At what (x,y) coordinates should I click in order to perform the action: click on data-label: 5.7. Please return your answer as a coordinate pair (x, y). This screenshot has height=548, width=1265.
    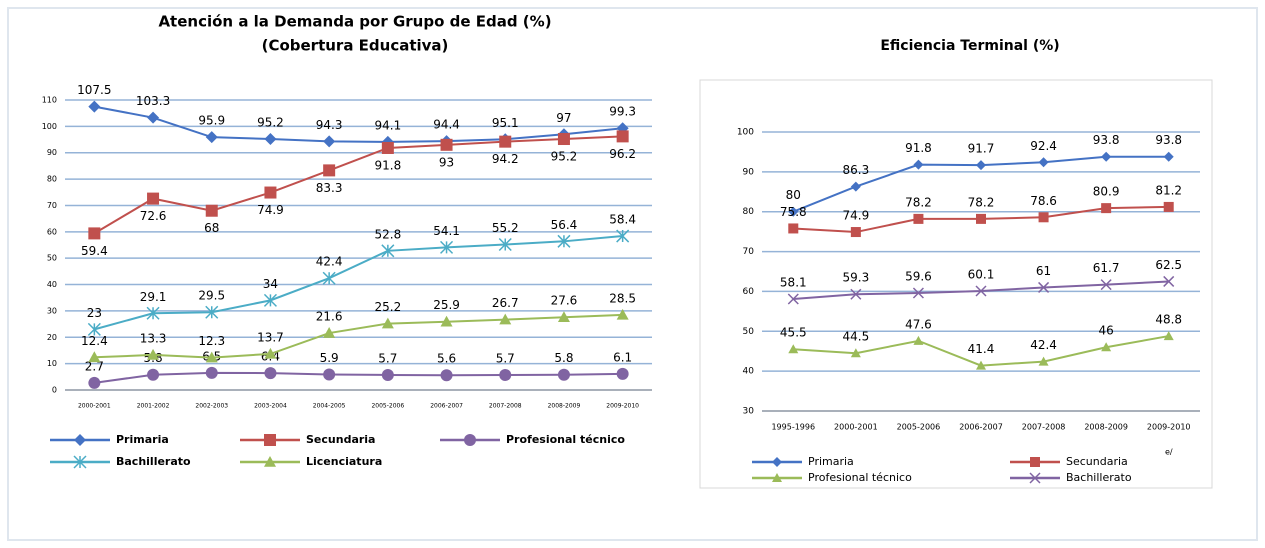
    Looking at the image, I should click on (387, 358).